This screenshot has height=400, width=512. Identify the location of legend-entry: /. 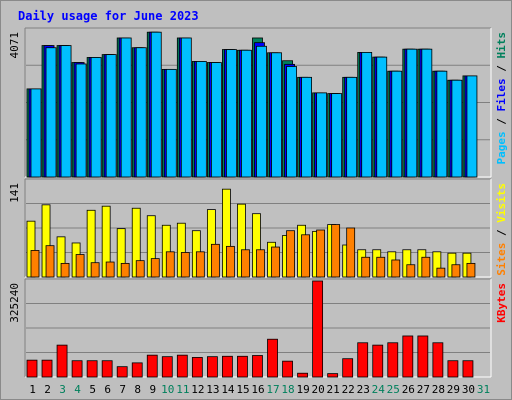
(501, 69).